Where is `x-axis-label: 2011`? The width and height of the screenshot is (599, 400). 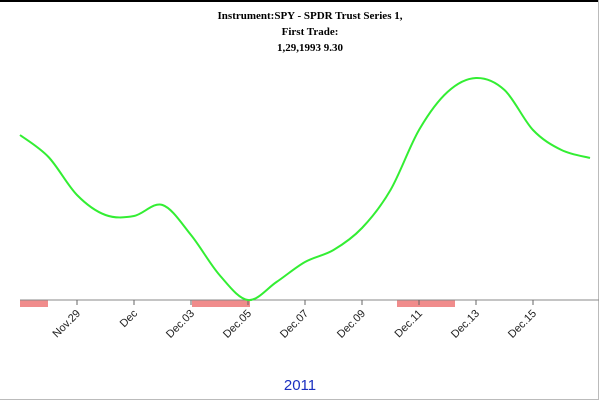
x-axis-label: 2011 is located at coordinates (300, 385).